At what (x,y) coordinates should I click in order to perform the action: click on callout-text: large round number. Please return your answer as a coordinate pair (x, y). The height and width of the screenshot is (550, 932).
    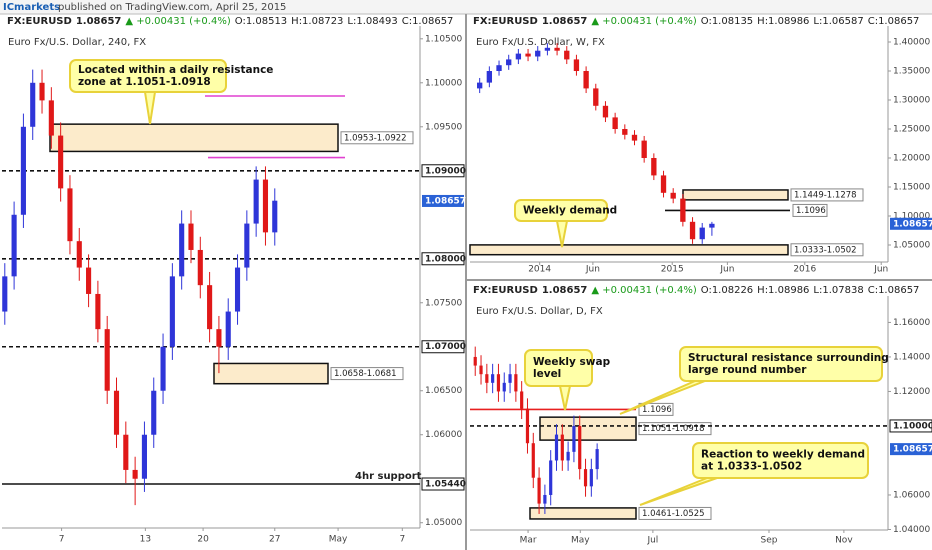
    Looking at the image, I should click on (747, 370).